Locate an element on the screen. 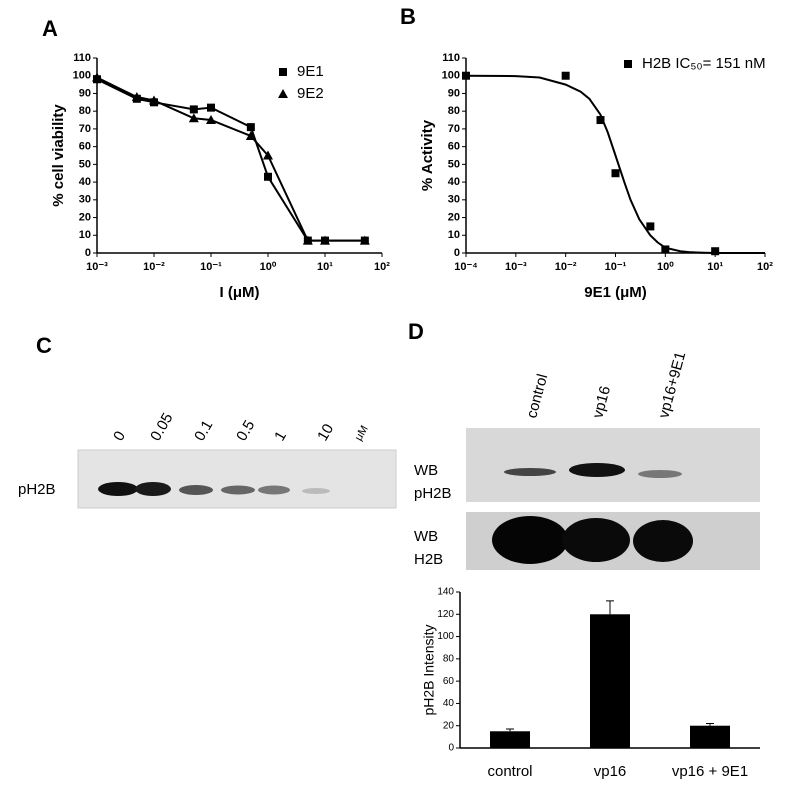 The height and width of the screenshot is (786, 800). blot is located at coordinates (613, 499).